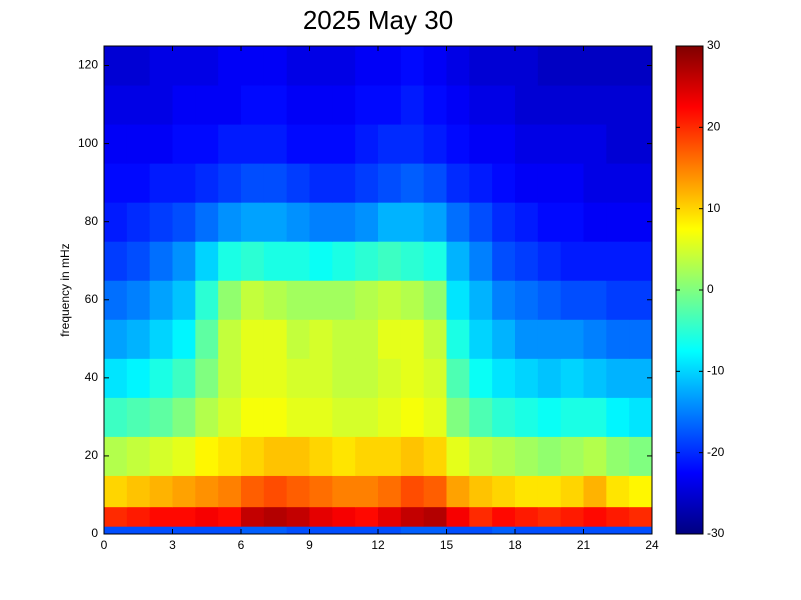  What do you see at coordinates (716, 452) in the screenshot?
I see `colorbar-tick-label: -20` at bounding box center [716, 452].